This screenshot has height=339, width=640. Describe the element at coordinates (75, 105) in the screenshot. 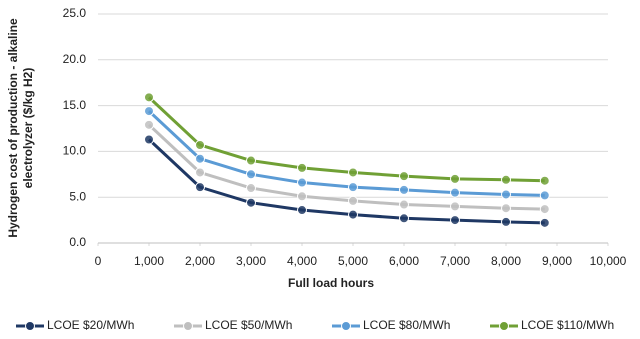

I see `y-tick-label: 15.0` at that location.